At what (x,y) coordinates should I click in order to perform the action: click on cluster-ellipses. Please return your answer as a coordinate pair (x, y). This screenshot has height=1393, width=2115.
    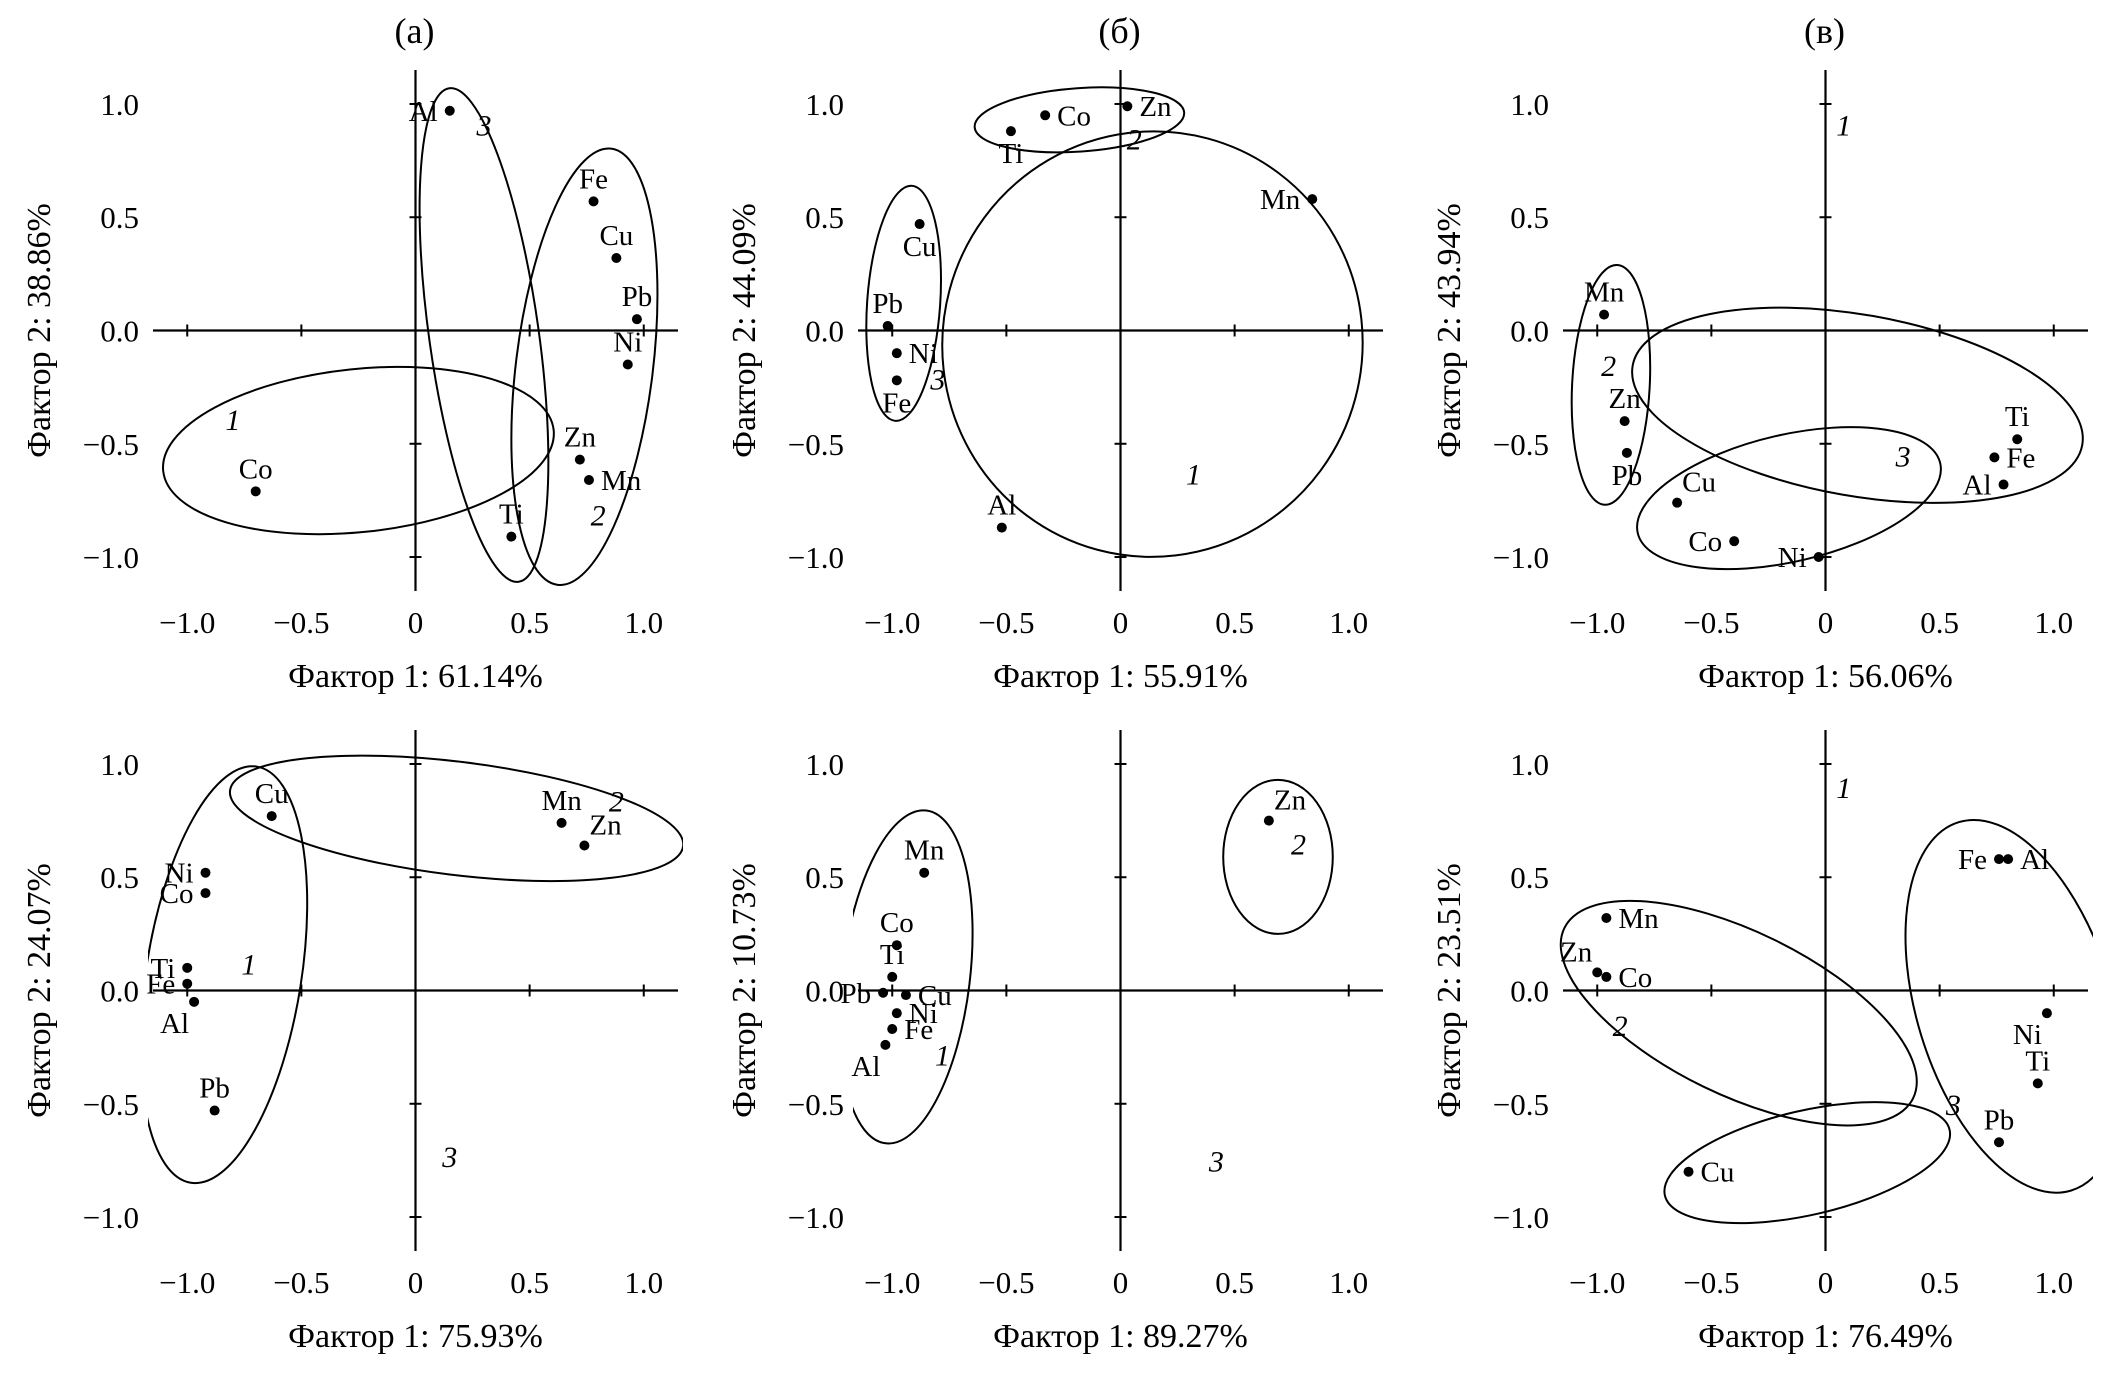
    Looking at the image, I should click on (1093, 961).